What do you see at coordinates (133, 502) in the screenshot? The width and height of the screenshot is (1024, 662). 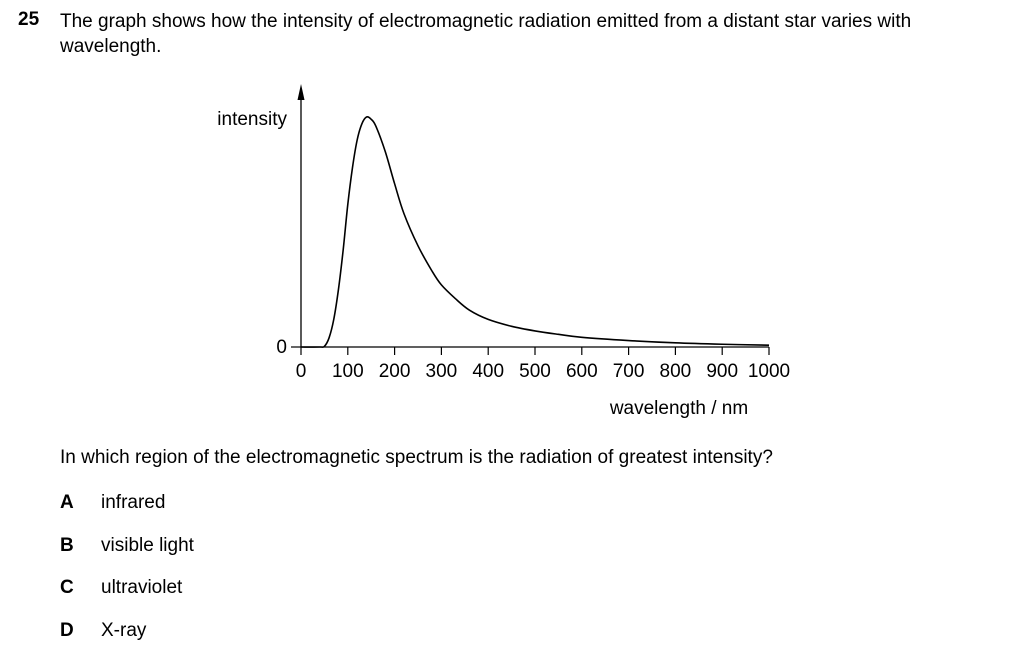 I see `option-text: infrared` at bounding box center [133, 502].